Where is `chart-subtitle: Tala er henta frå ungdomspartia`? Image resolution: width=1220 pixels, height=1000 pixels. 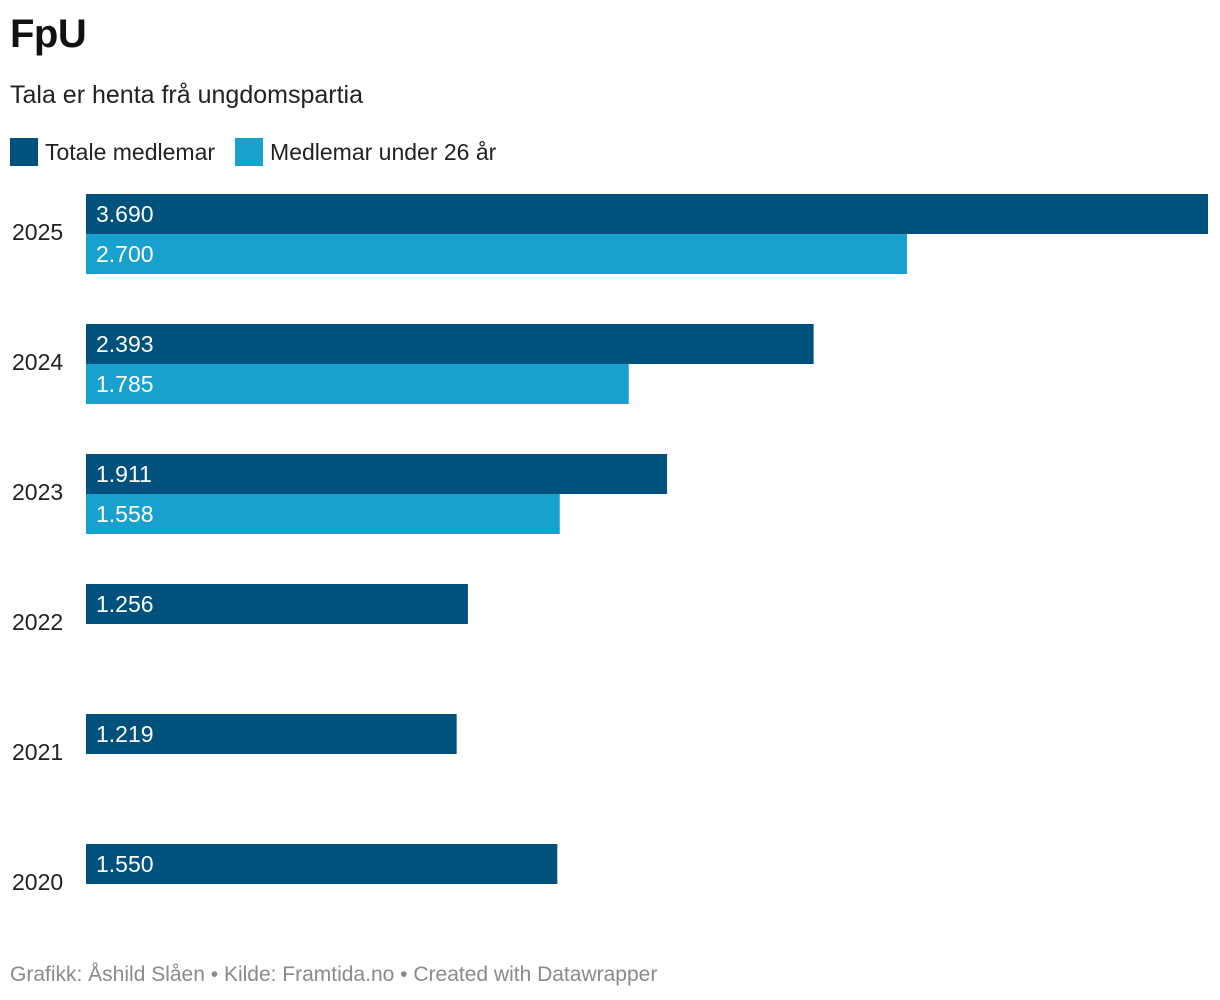
chart-subtitle: Tala er henta frå ungdomspartia is located at coordinates (186, 95).